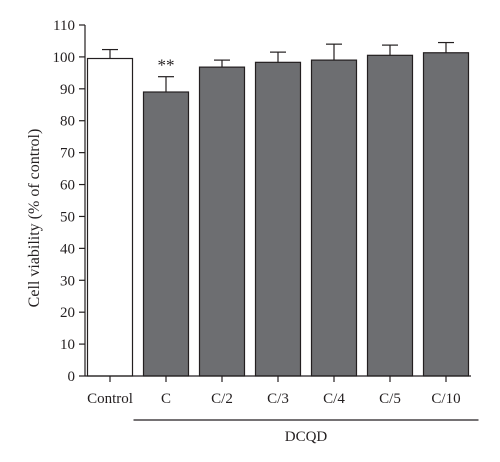 The height and width of the screenshot is (462, 500). Describe the element at coordinates (445, 399) in the screenshot. I see `x-tick-label: C/10` at that location.